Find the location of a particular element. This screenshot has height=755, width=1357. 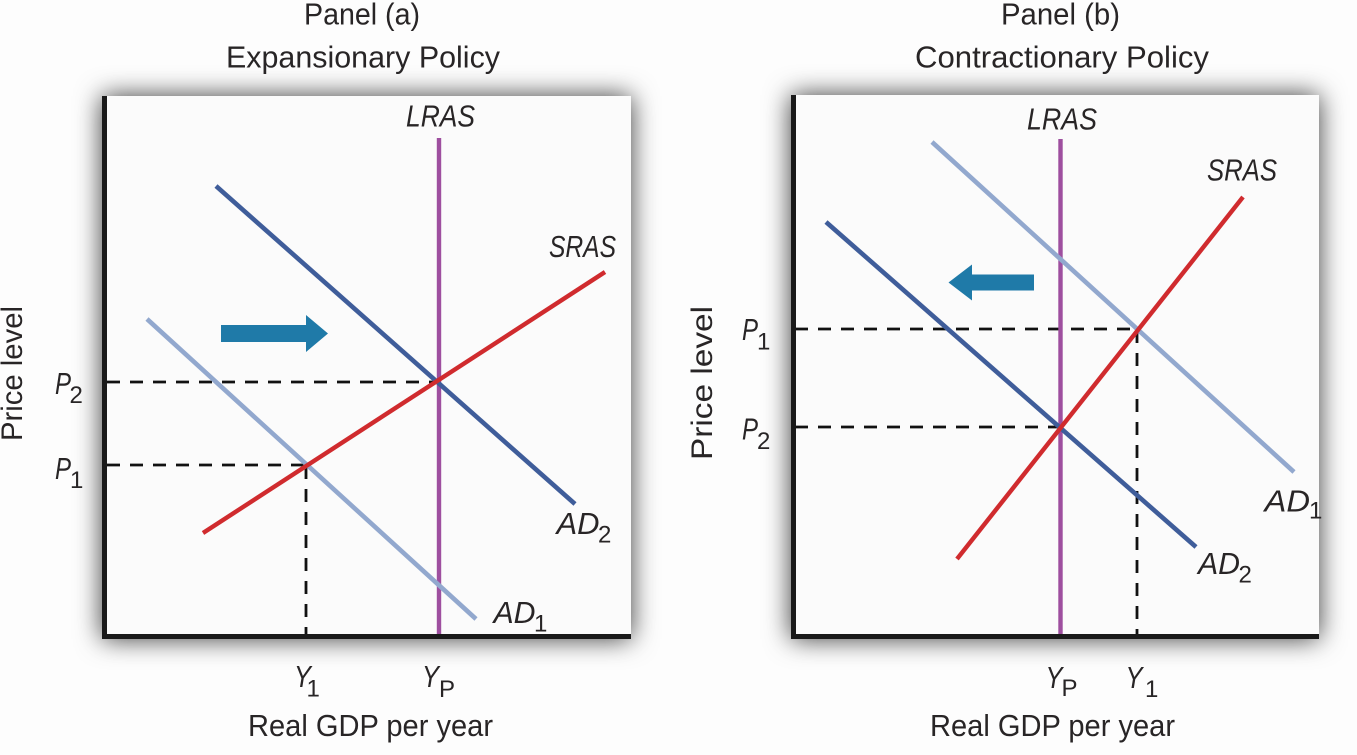

svg-text: Contractionary Policy is located at coordinates (1062, 57).